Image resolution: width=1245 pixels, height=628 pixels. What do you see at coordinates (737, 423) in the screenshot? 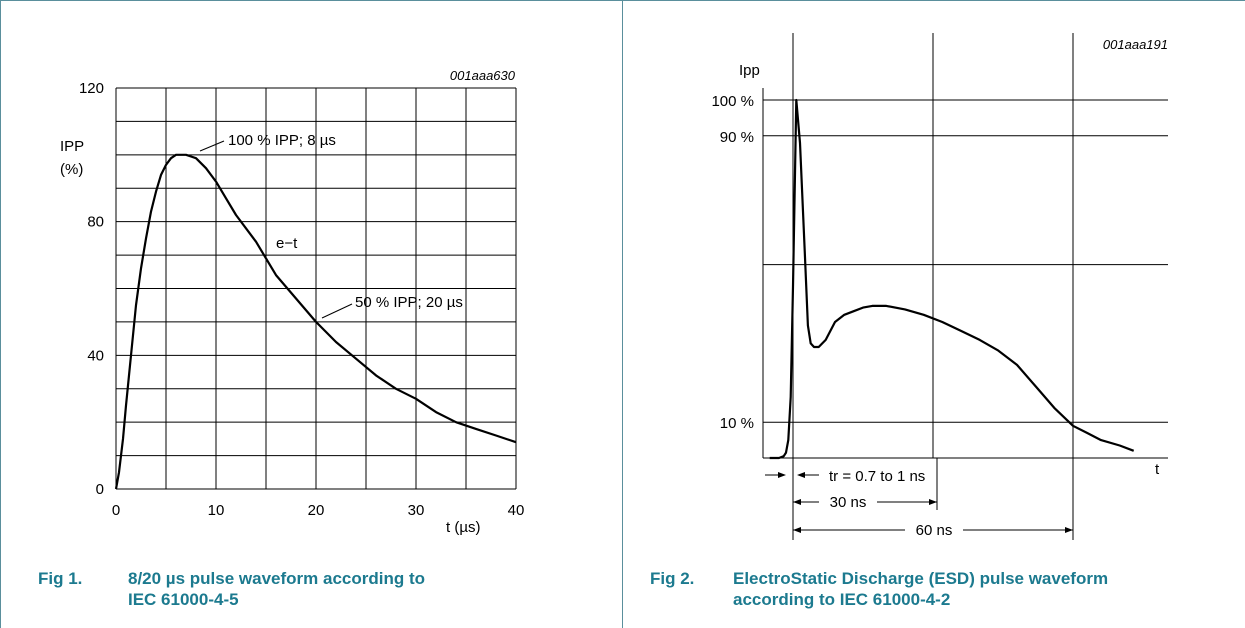
I see `fig2-y-tick-label: 10 %` at bounding box center [737, 423].